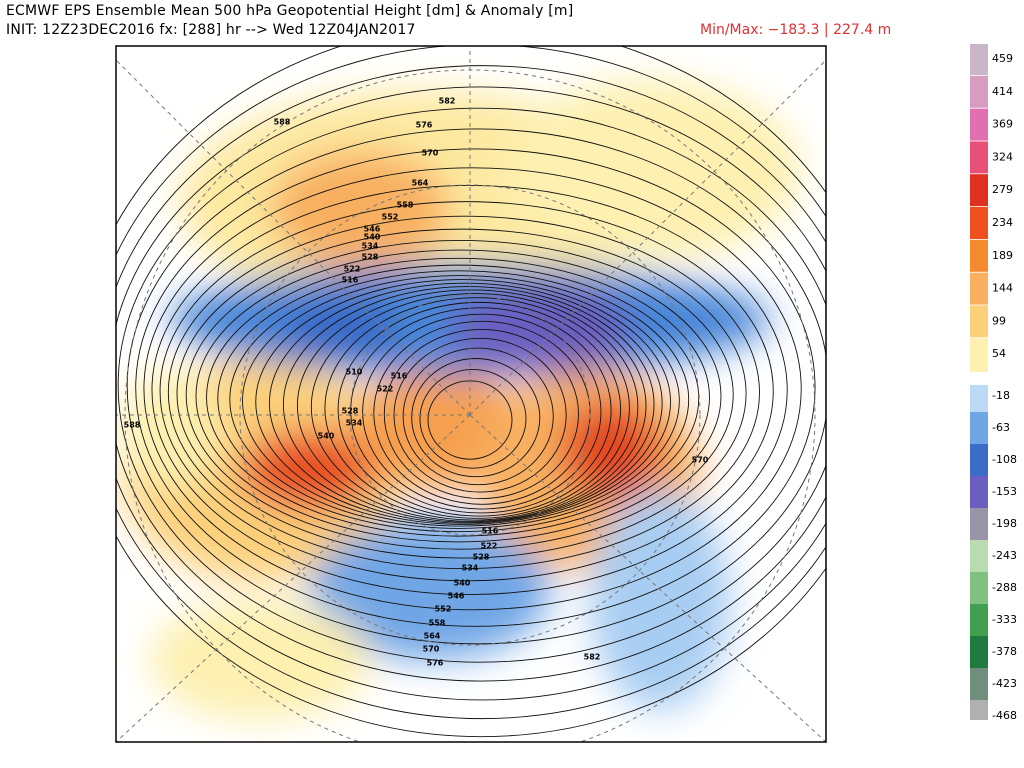 The width and height of the screenshot is (1024, 768). I want to click on colorbar-label: -243, so click(1004, 555).